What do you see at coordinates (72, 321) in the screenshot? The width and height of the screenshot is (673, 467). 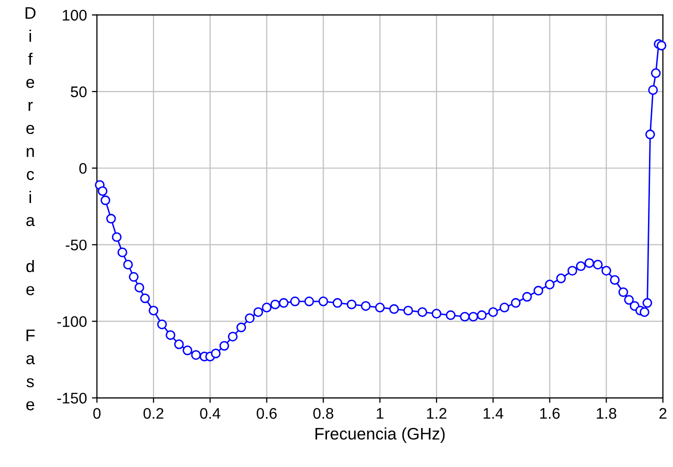 I see `y-tick-label: -100` at bounding box center [72, 321].